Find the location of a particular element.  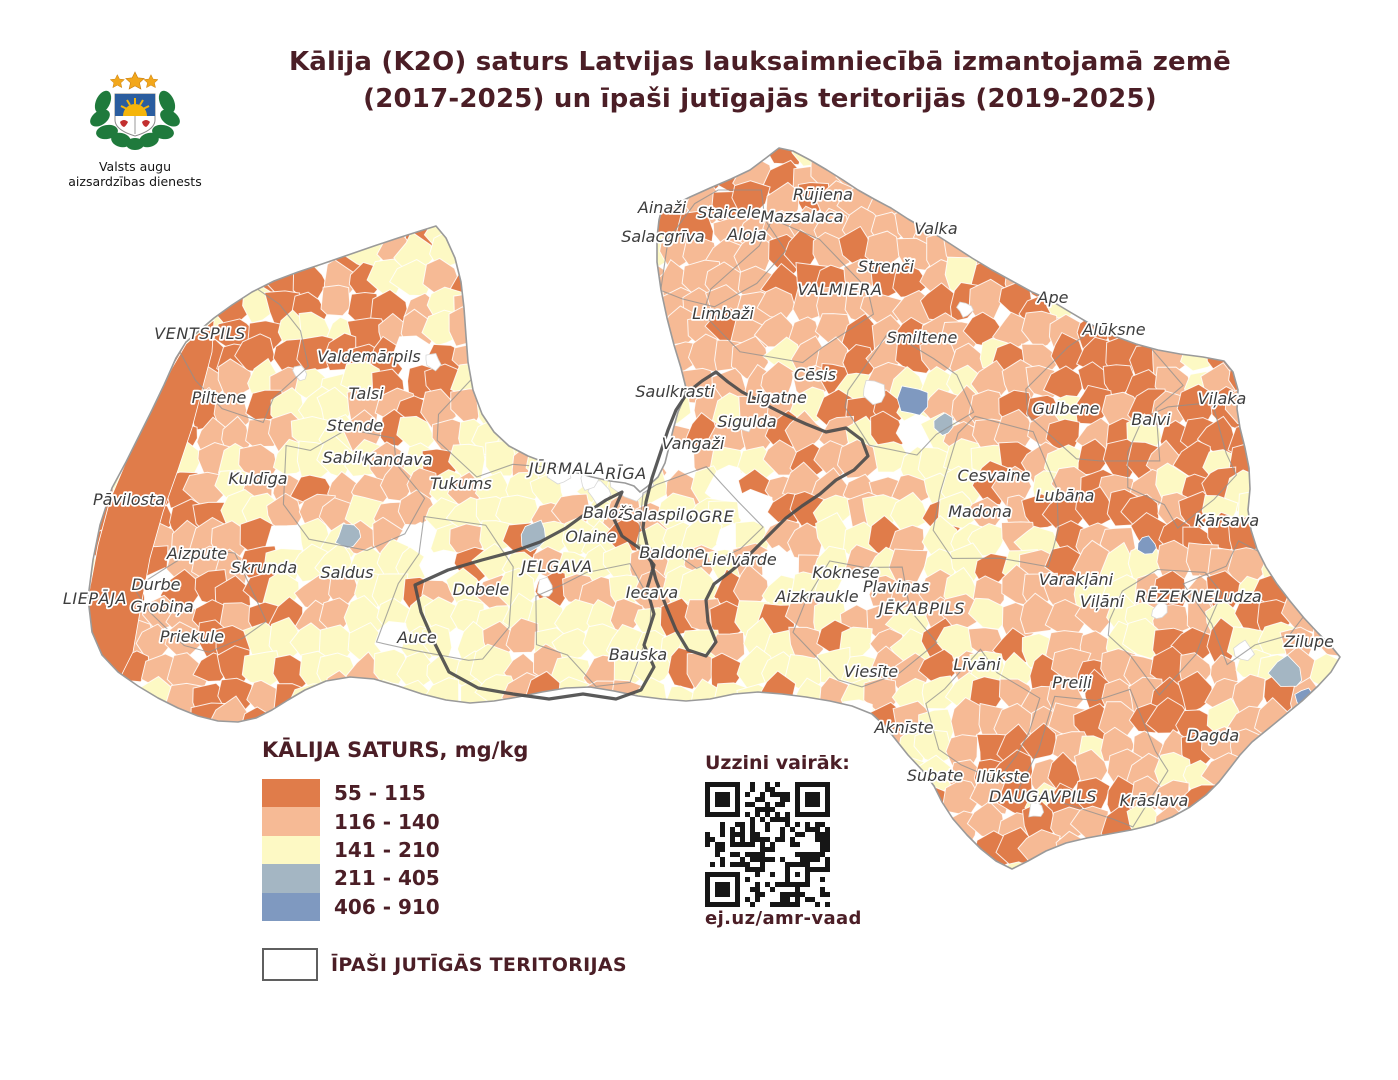

map-label: Aizpute is located at coordinates (196, 553).